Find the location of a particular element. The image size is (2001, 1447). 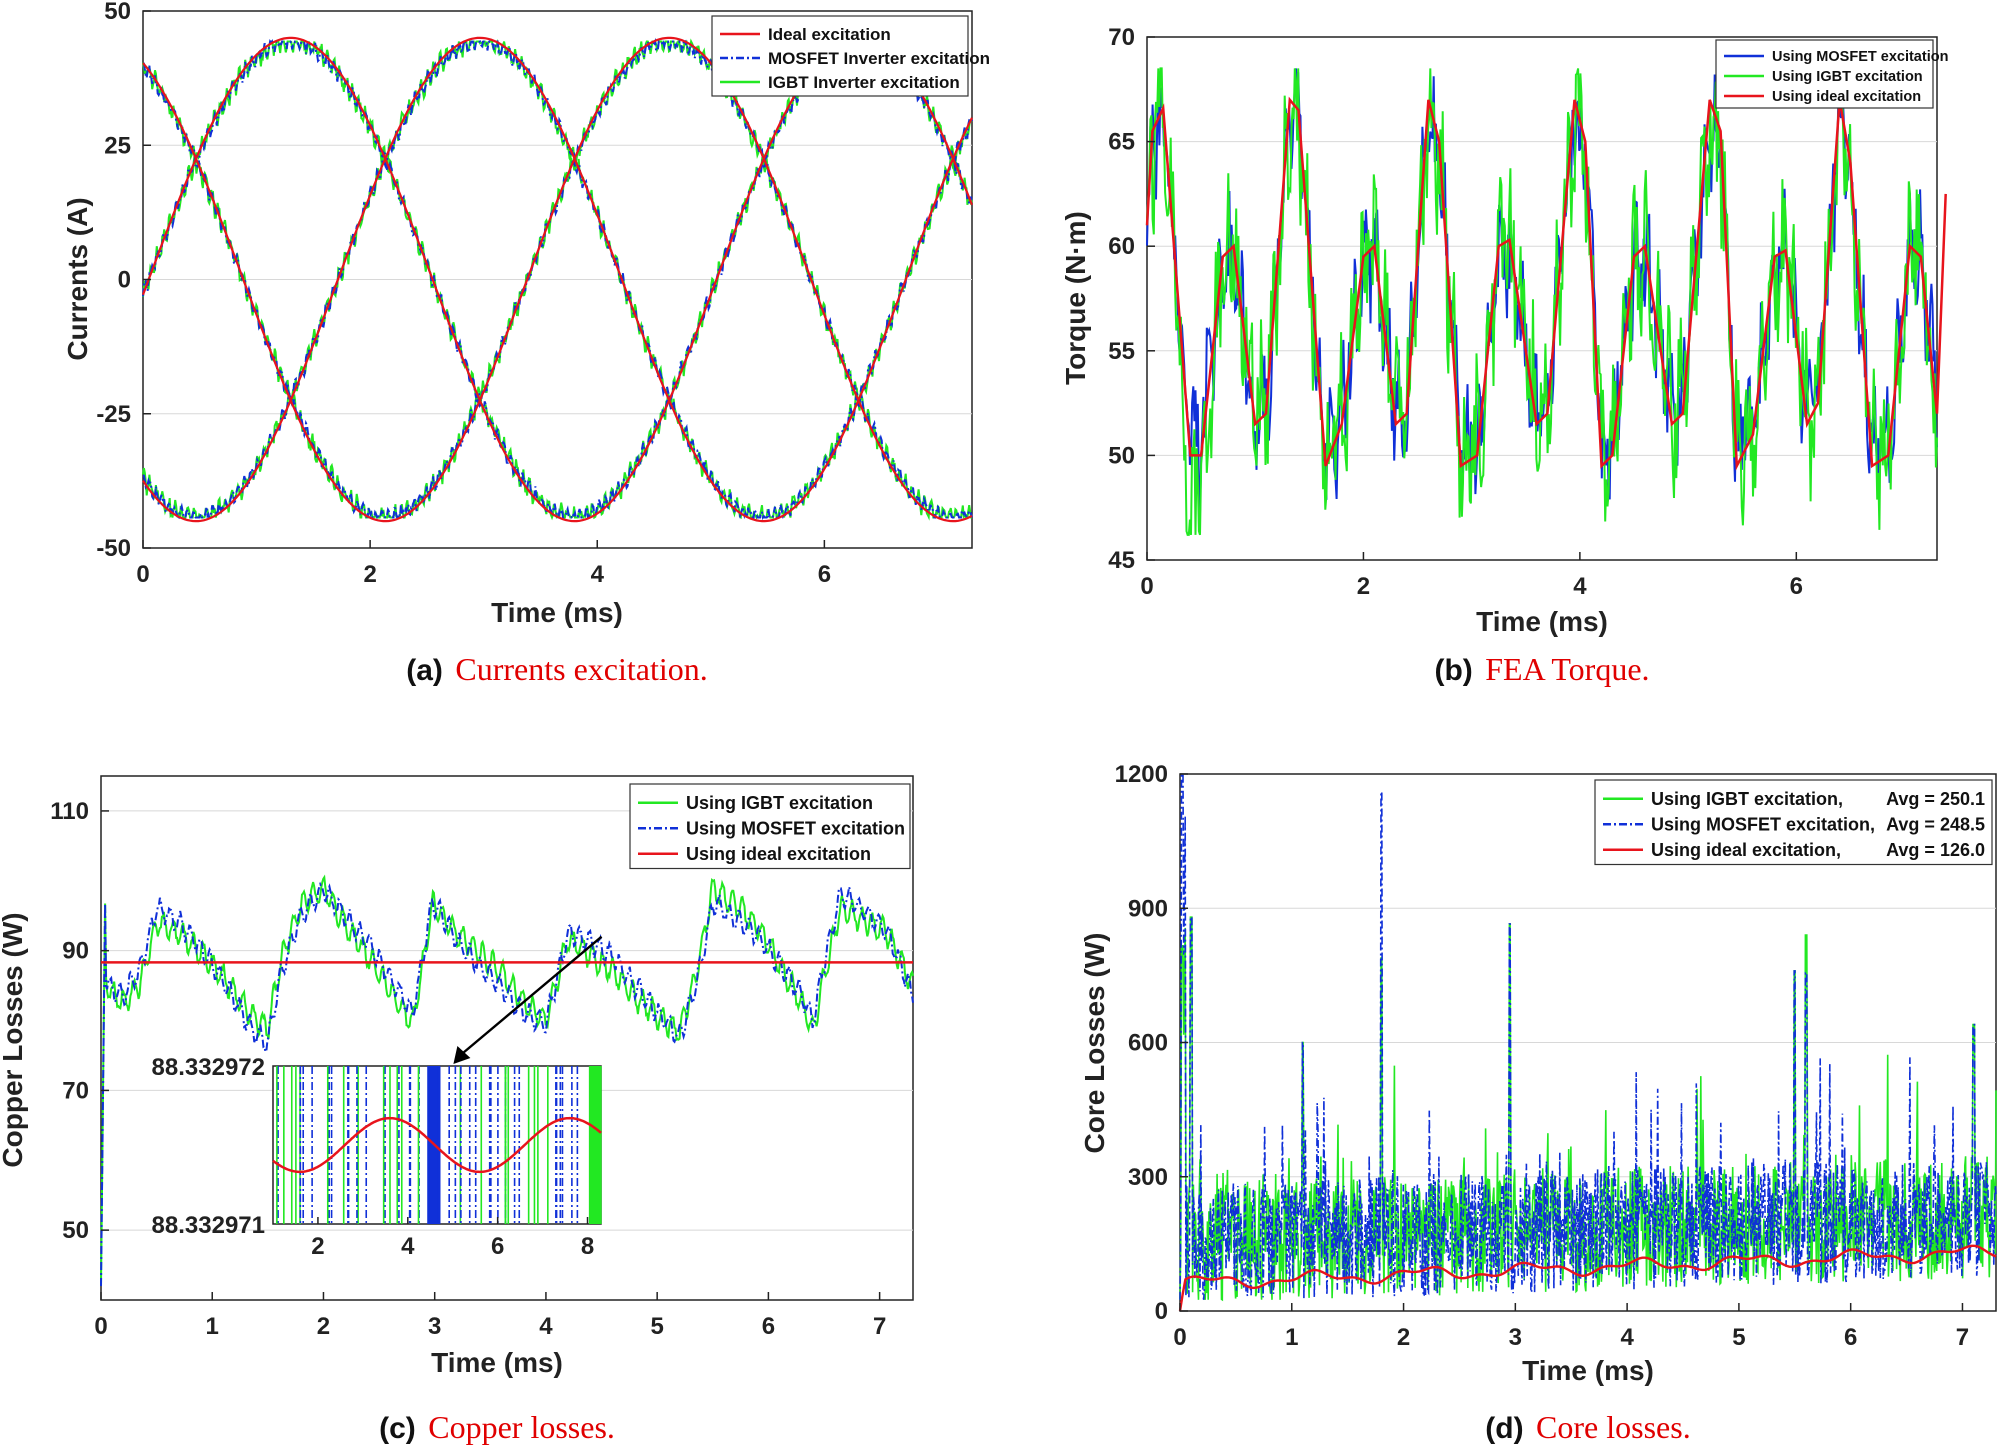

legend-label: Ideal excitation is located at coordinates (829, 34).